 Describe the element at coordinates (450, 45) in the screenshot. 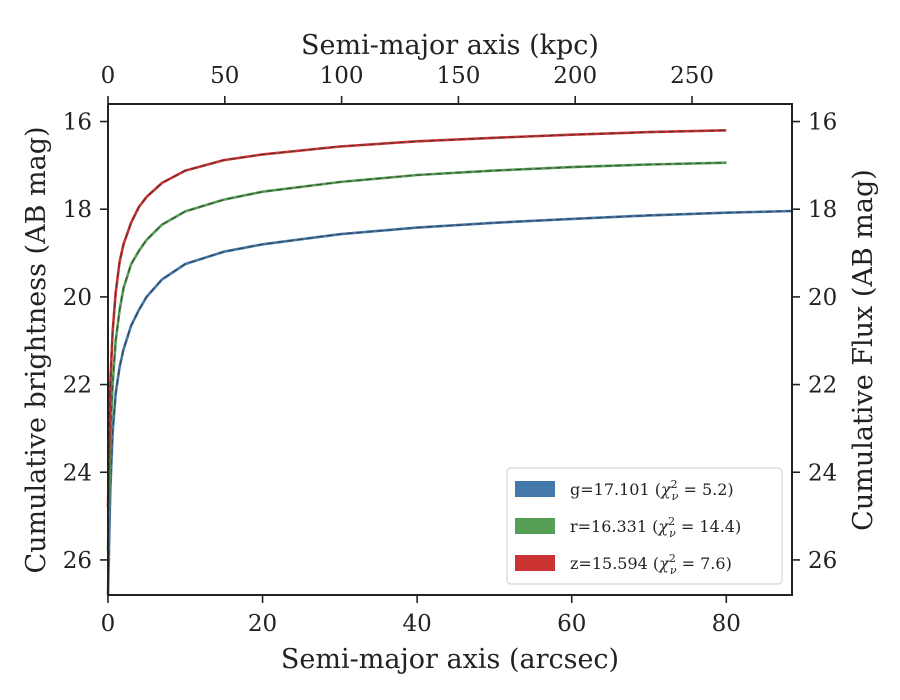

I see `top-x-axis-title: Semi-major axis (kpc)` at that location.